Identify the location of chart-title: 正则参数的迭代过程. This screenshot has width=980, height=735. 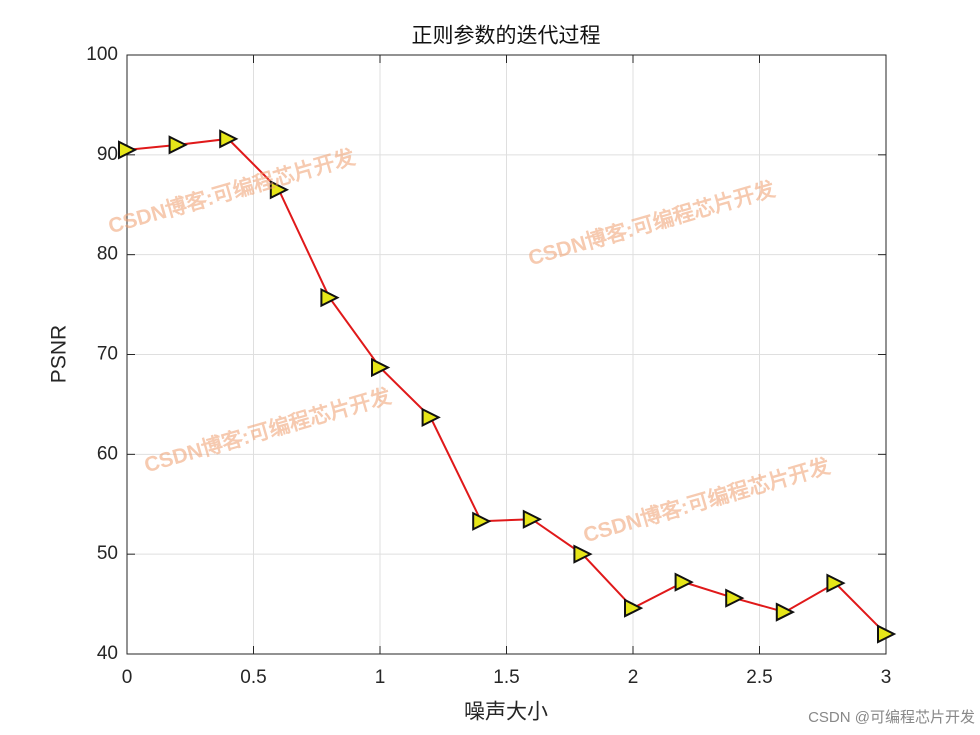
(506, 36).